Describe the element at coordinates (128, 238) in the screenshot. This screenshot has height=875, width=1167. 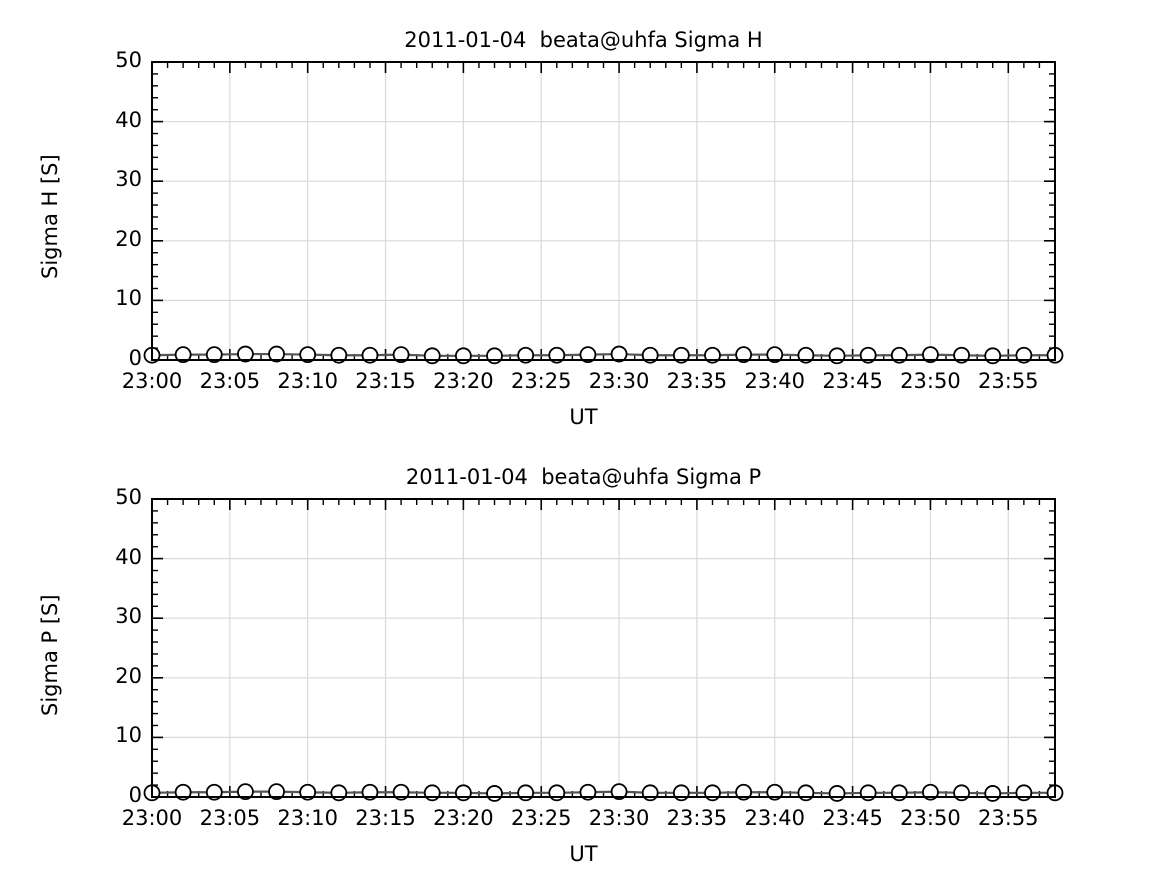
I see `y-tick-label-sigma-h: 20` at that location.